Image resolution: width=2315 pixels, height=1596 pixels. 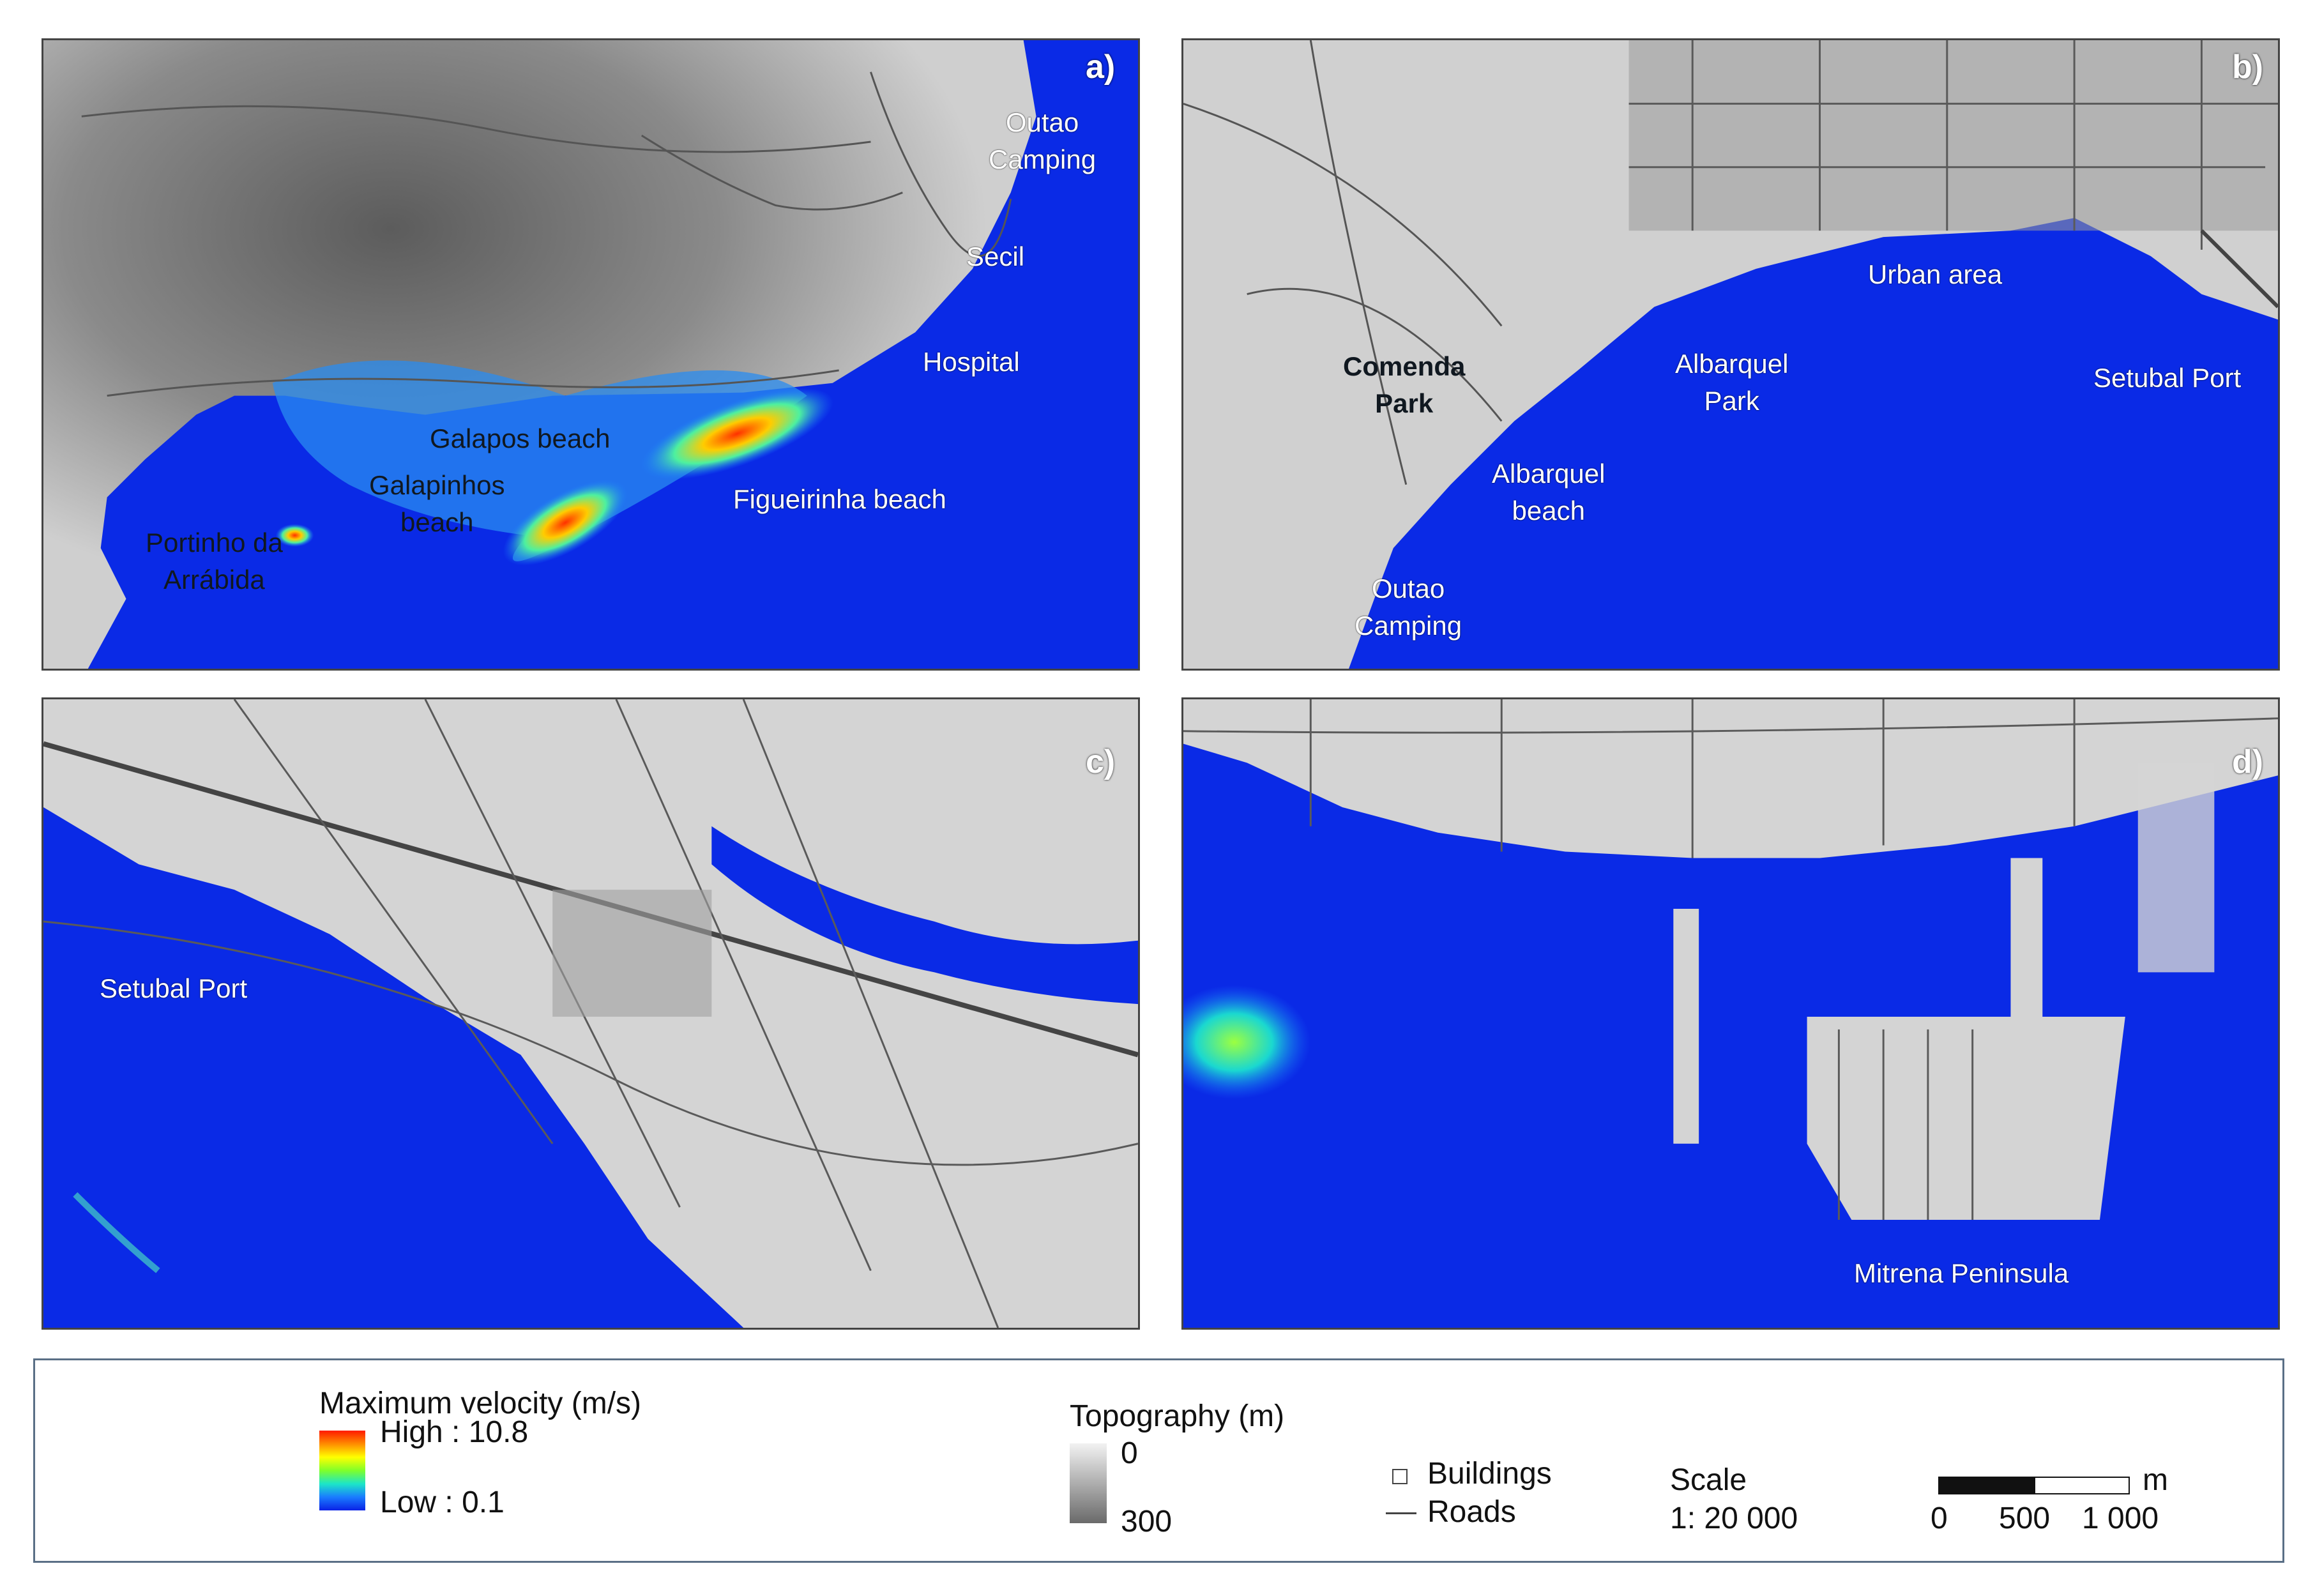 What do you see at coordinates (1953, 135) in the screenshot?
I see `urban-area-panel-b` at bounding box center [1953, 135].